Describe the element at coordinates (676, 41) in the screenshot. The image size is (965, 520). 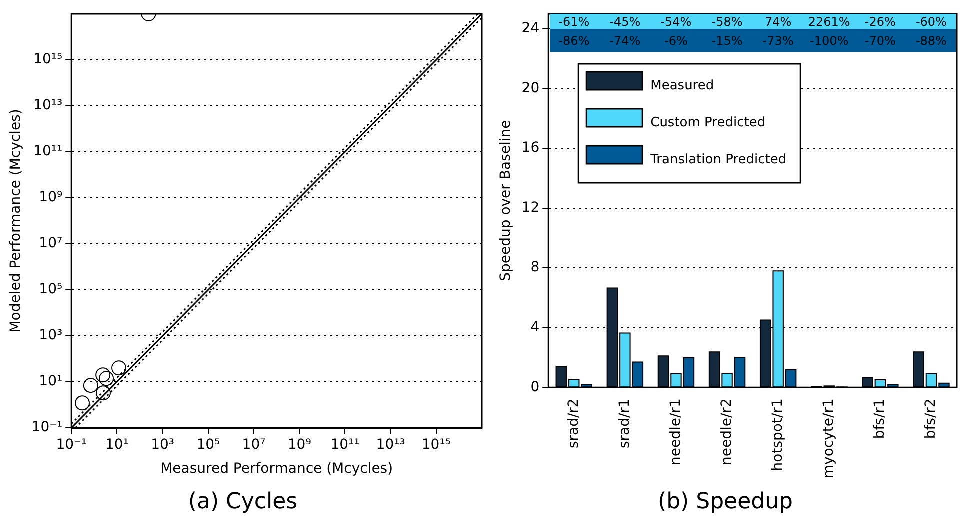
I see `annotation: -6%` at that location.